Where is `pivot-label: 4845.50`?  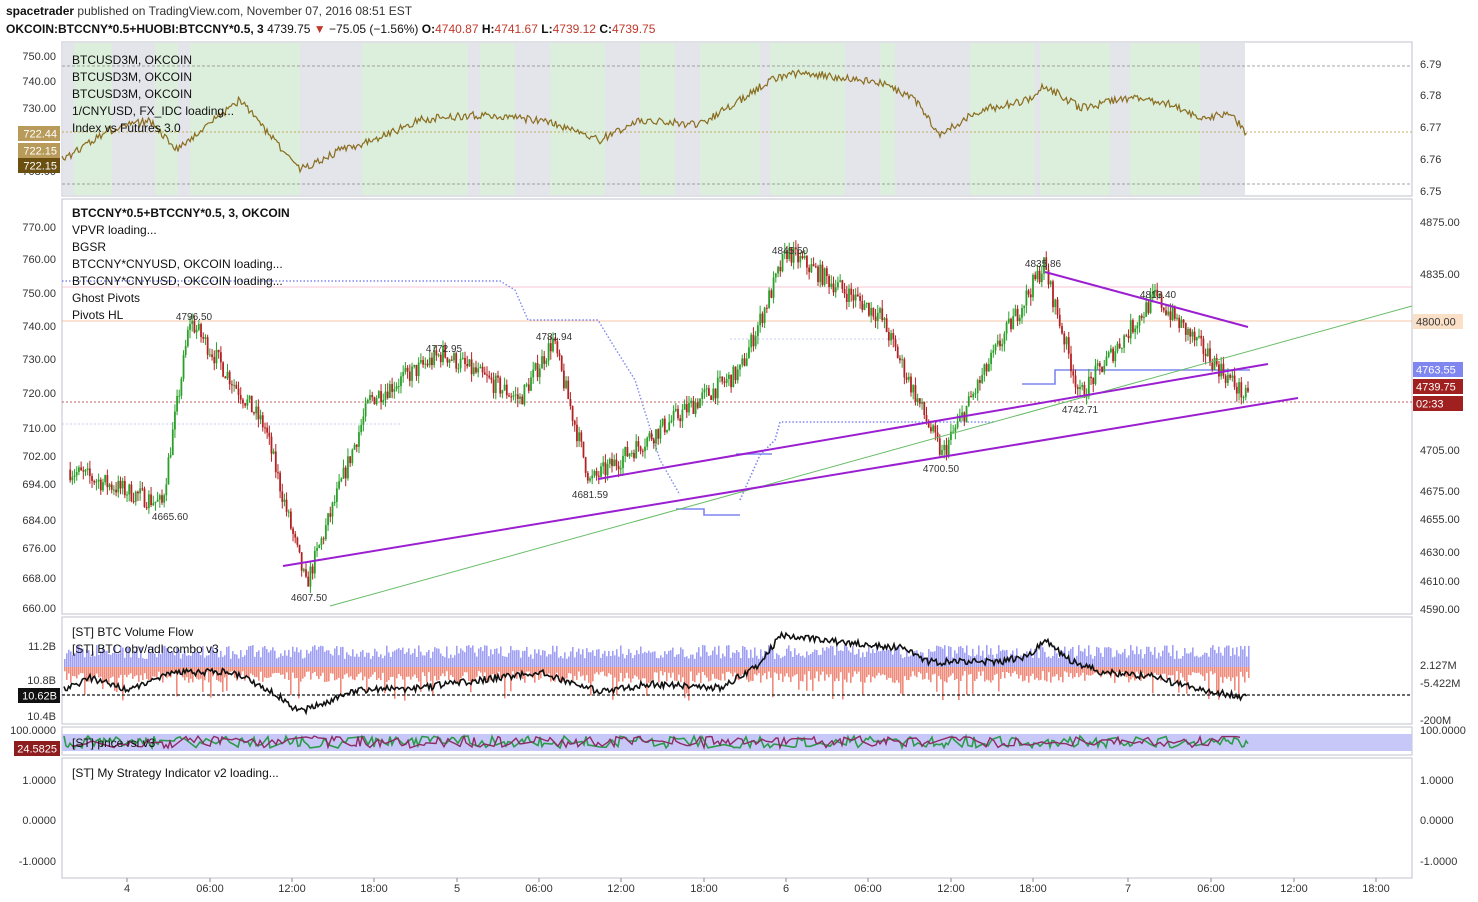 pivot-label: 4845.50 is located at coordinates (790, 251).